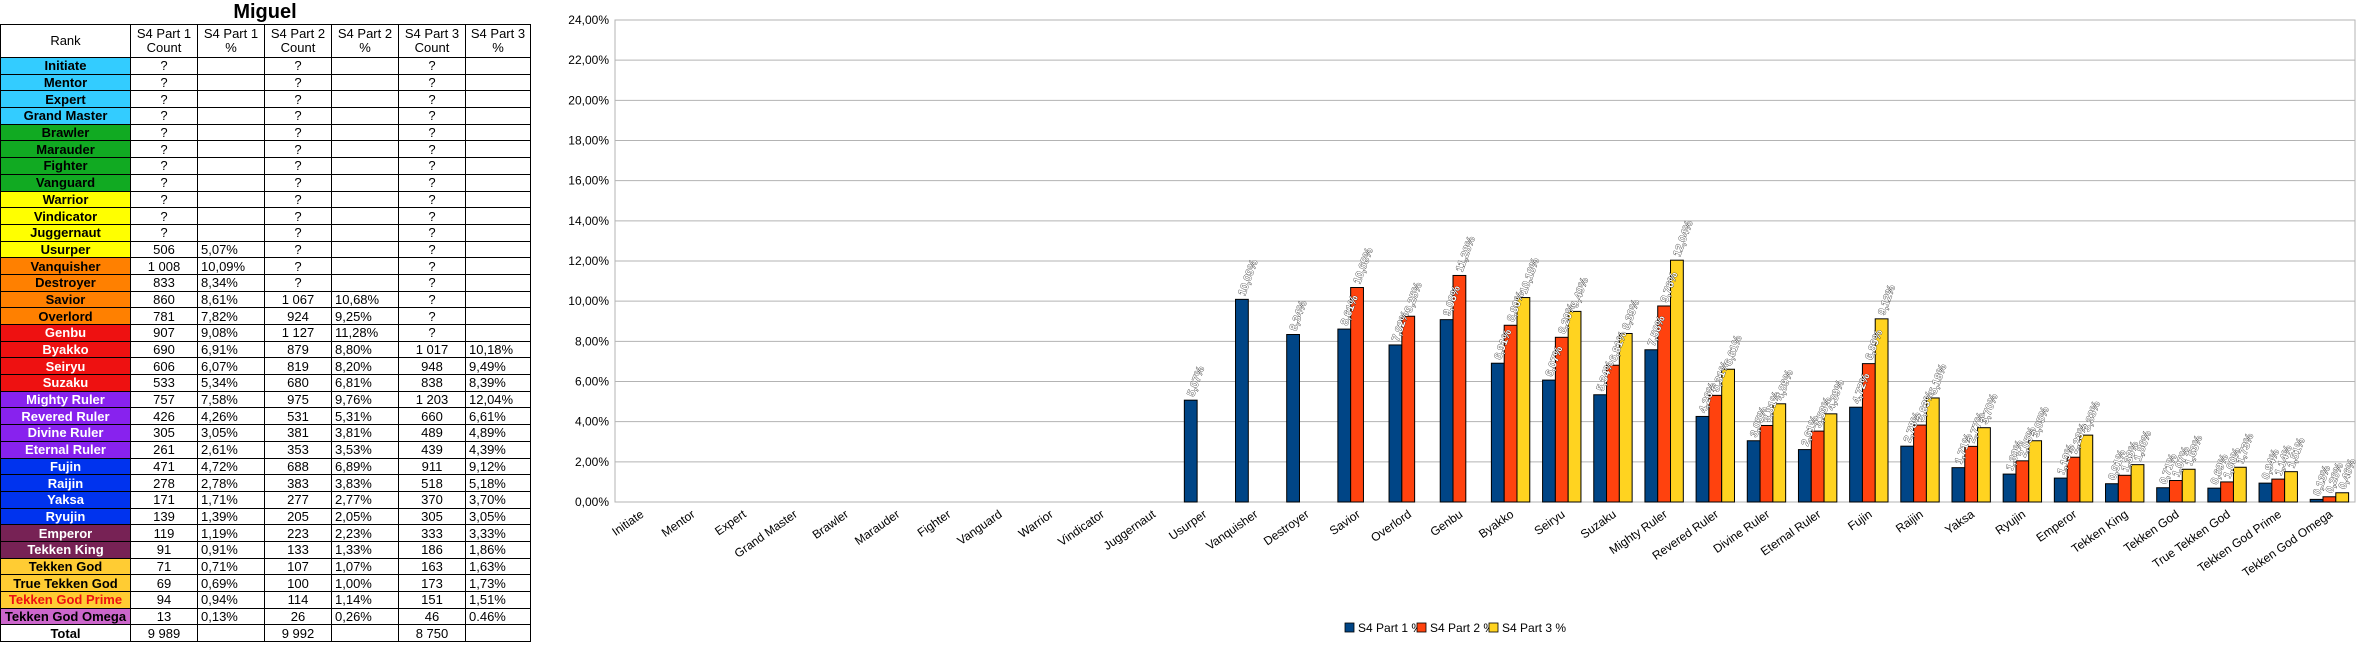  Describe the element at coordinates (498, 583) in the screenshot. I see `percent-cell: 1,73%` at that location.